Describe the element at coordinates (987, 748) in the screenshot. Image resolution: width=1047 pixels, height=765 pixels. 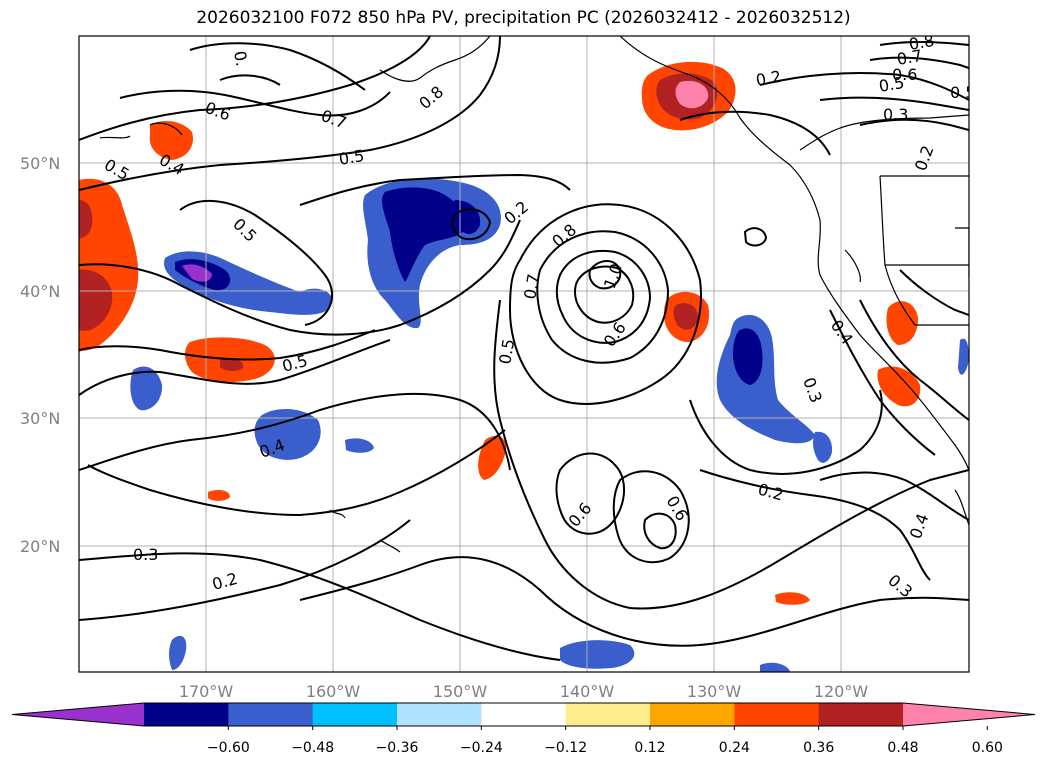
I see `colorbar-tick-label: 0.60` at that location.